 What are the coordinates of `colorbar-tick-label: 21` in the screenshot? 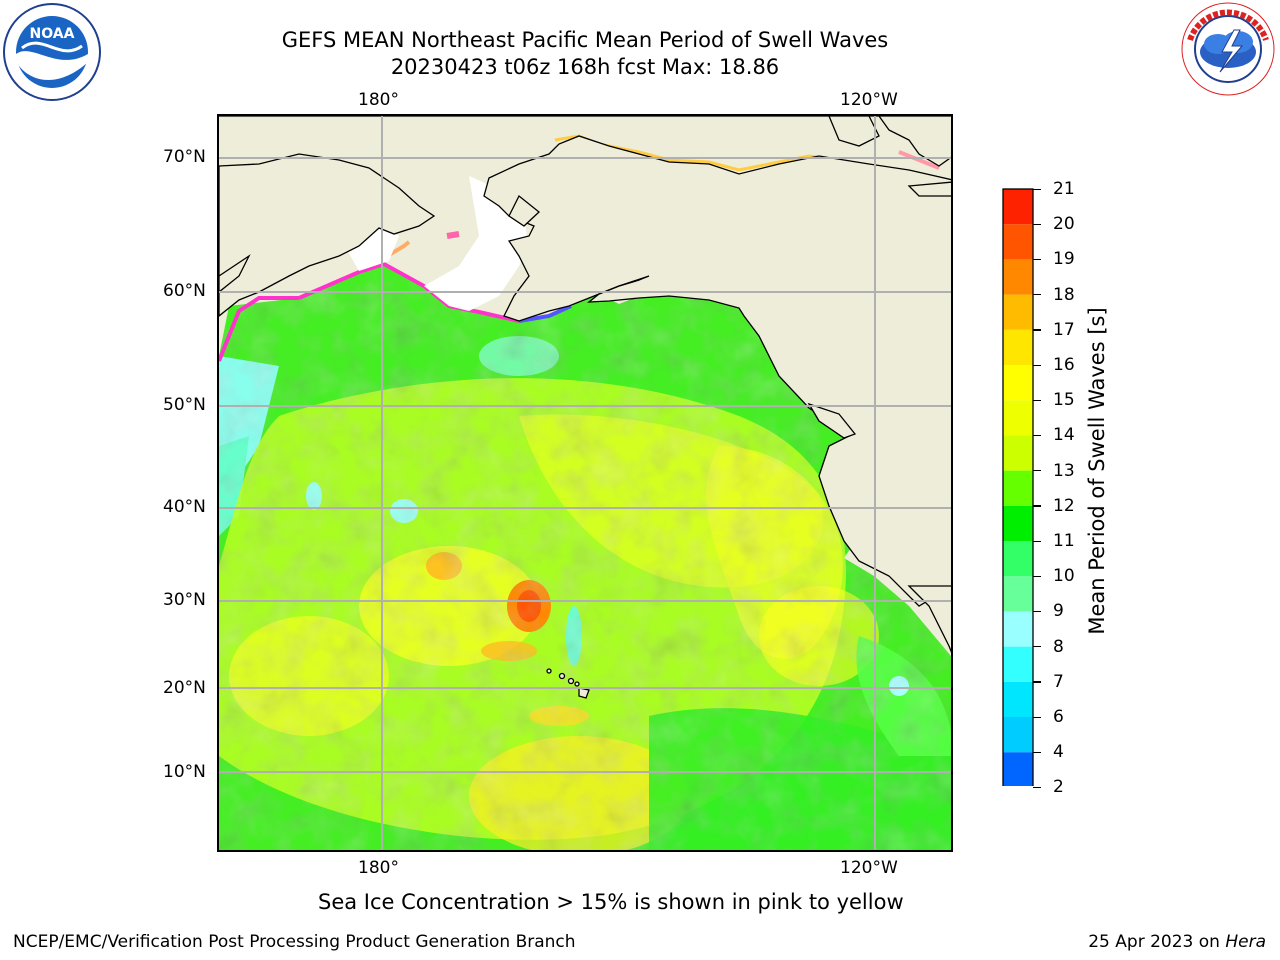 It's located at (1064, 189).